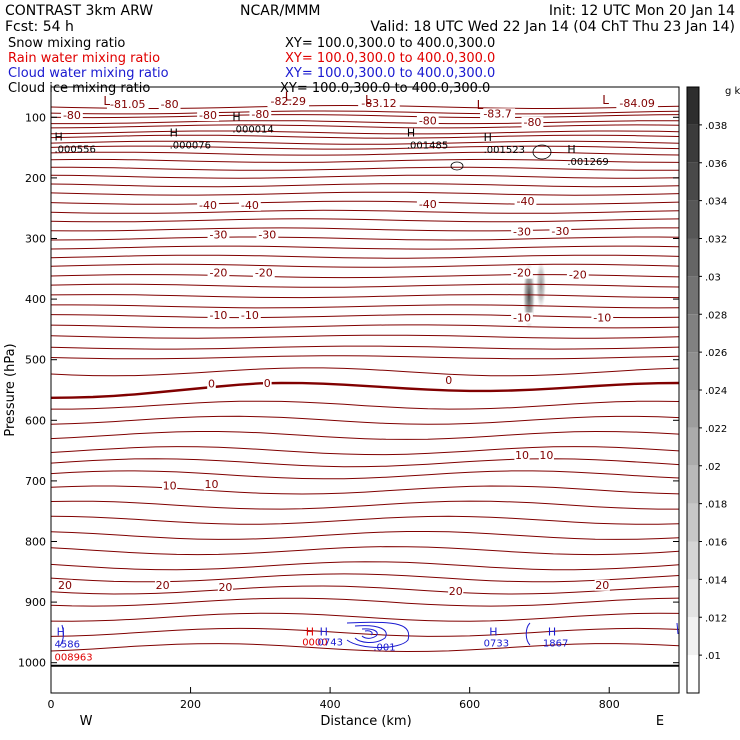 This screenshot has width=740, height=740. Describe the element at coordinates (32, 663) in the screenshot. I see `y-tick-label: 1000` at that location.